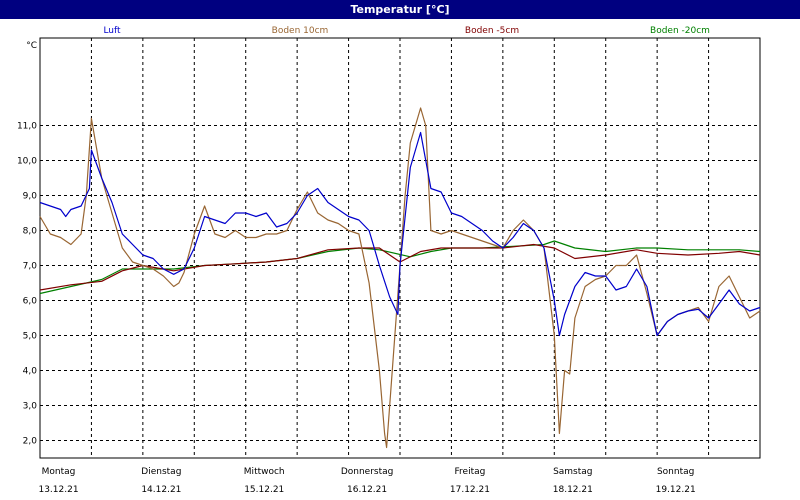 The image size is (800, 500). I want to click on series-line-boden-20cm, so click(400, 267).